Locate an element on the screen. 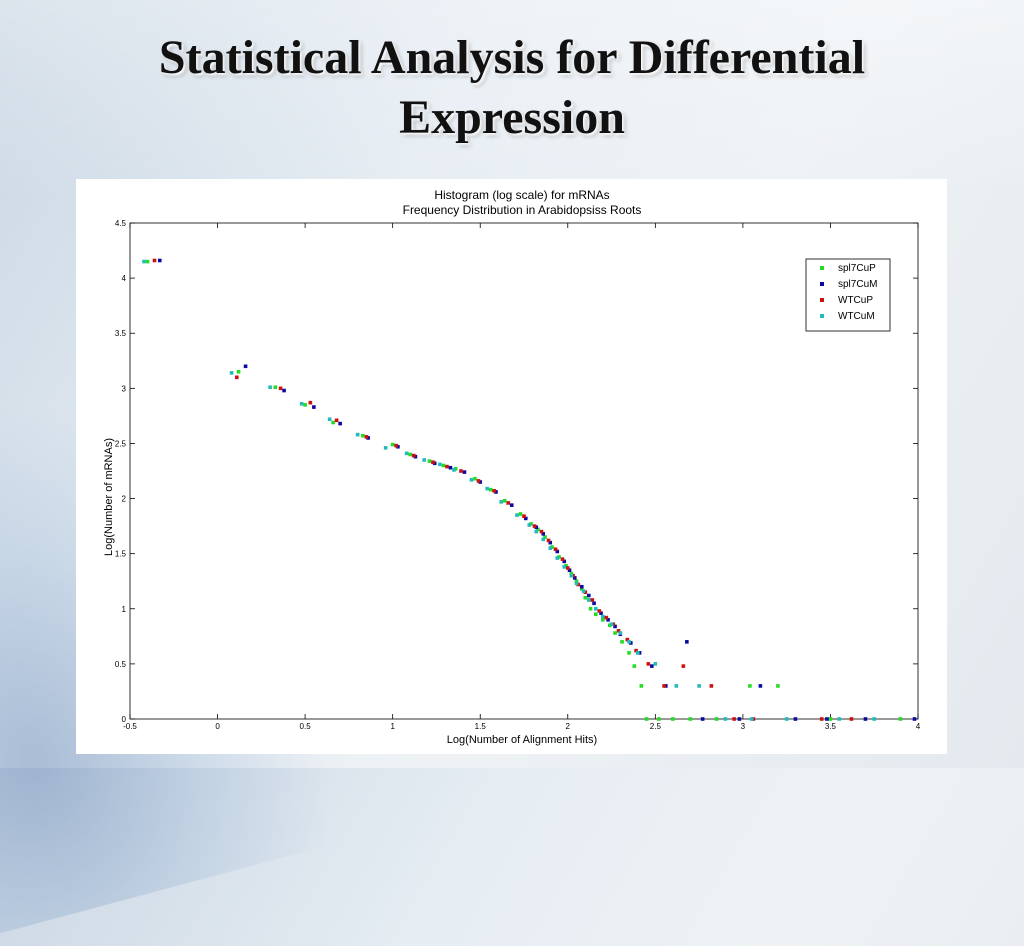 This screenshot has width=1024, height=946. y-tick-label: 2 is located at coordinates (124, 499).